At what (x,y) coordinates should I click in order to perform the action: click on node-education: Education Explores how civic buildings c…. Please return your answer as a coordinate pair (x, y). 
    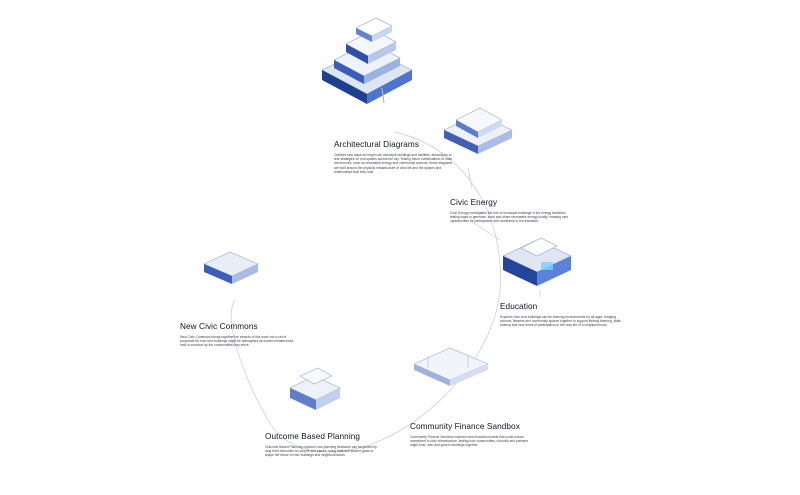
    Looking at the image, I should click on (562, 315).